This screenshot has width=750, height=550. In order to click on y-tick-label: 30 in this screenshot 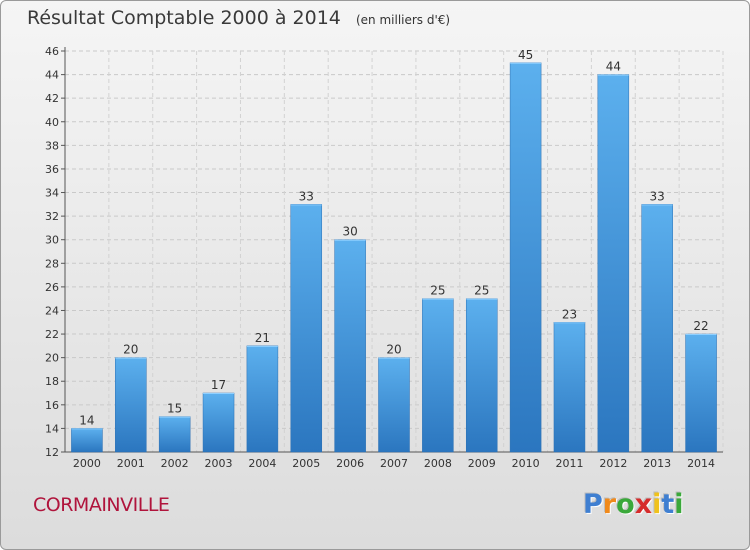, I will do `click(52, 240)`.